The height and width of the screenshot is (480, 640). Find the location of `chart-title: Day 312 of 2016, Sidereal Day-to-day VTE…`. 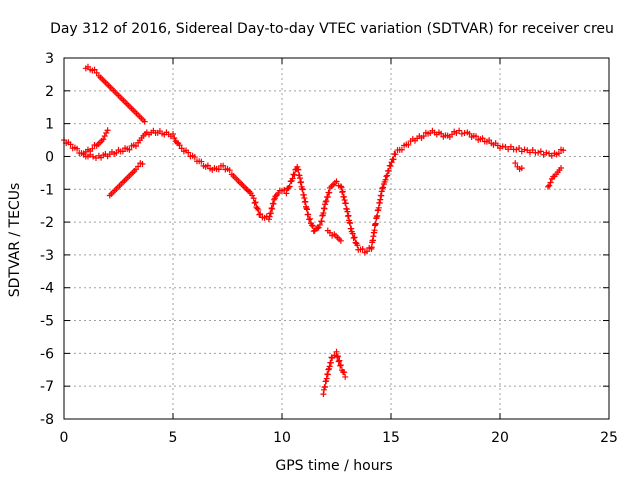

chart-title: Day 312 of 2016, Sidereal Day-to-day VTE… is located at coordinates (332, 29).